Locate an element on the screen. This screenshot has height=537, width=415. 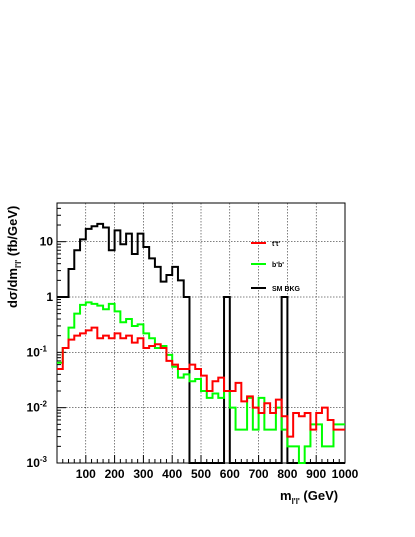
legend-label: t't' is located at coordinates (276, 244).